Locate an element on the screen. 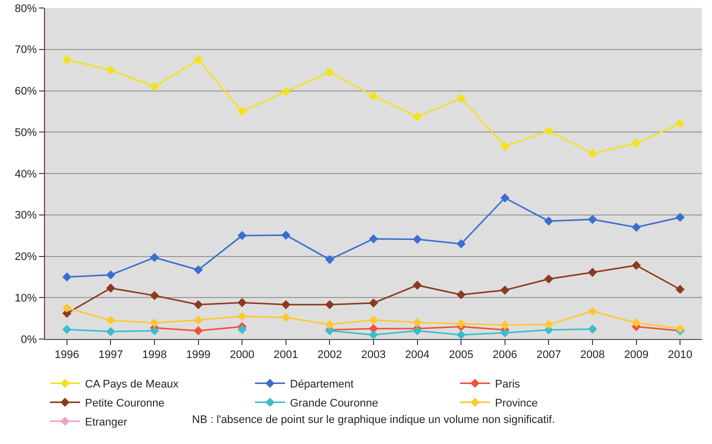 The image size is (712, 444). y-tick-label: 50% is located at coordinates (26, 132).